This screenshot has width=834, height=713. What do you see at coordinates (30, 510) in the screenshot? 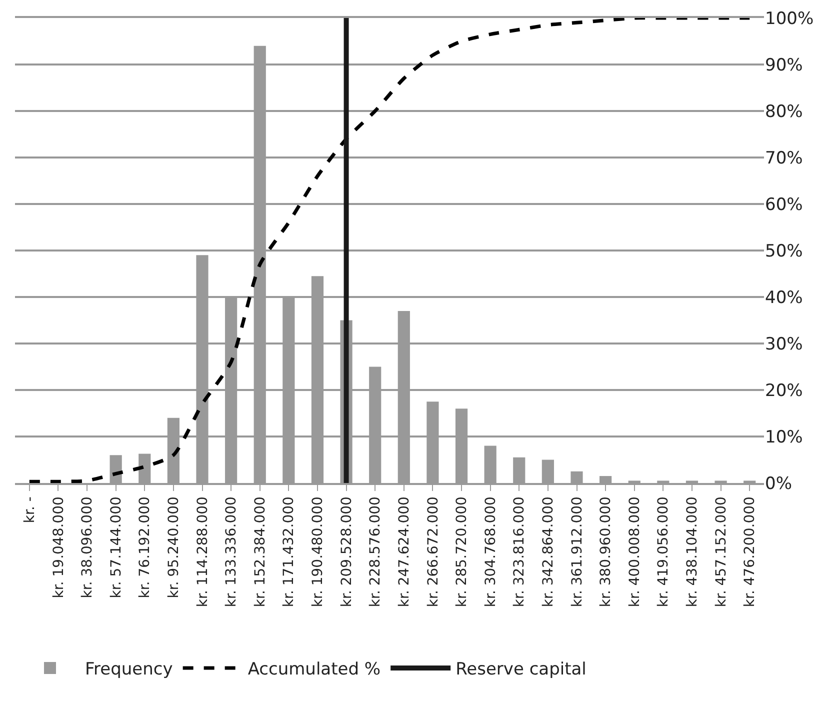
I see `x-tick-label: kr. -` at bounding box center [30, 510].